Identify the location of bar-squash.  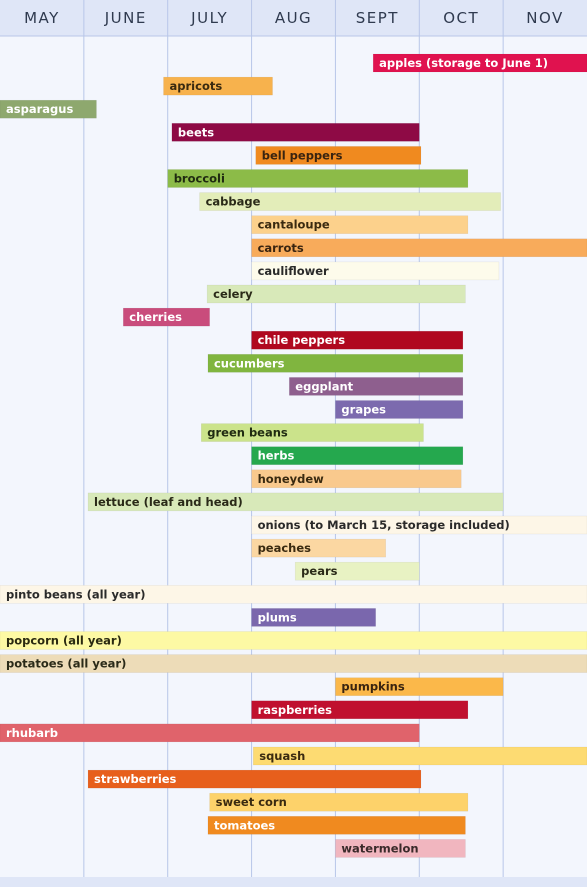
(419, 756).